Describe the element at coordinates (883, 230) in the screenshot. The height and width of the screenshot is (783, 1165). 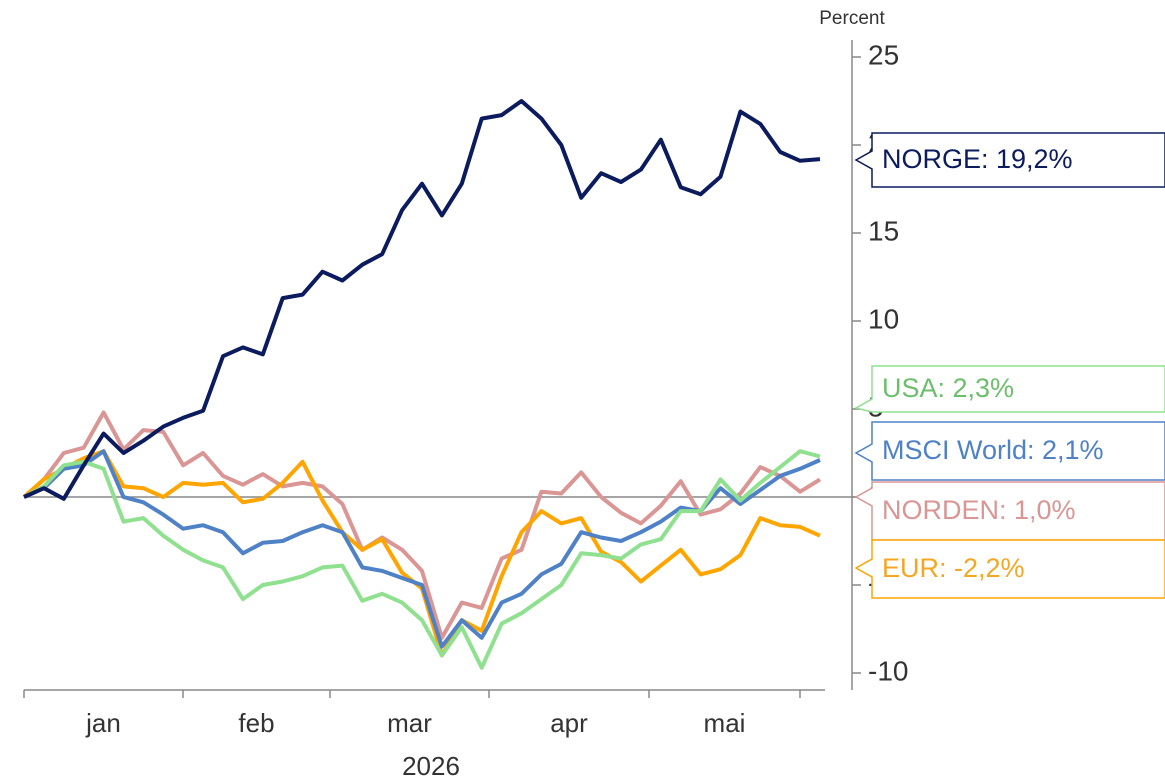
I see `y-tick-label: 15` at that location.